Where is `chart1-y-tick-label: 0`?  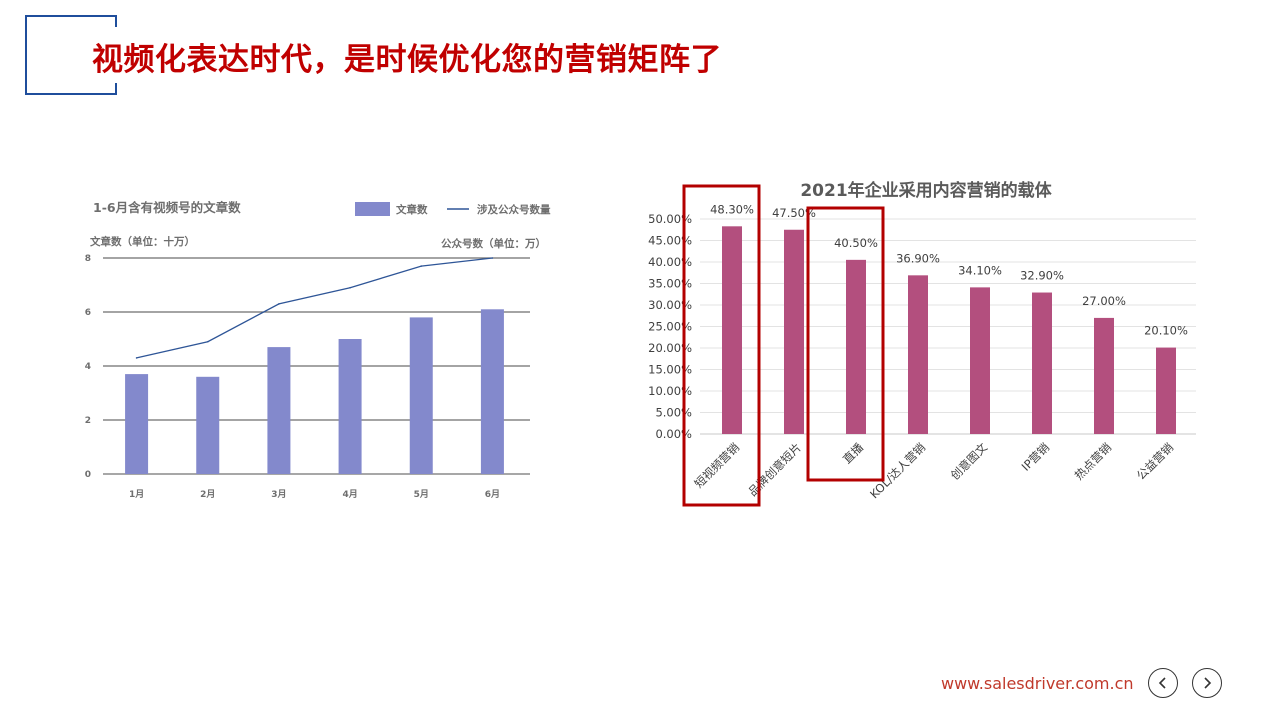 chart1-y-tick-label: 0 is located at coordinates (88, 475).